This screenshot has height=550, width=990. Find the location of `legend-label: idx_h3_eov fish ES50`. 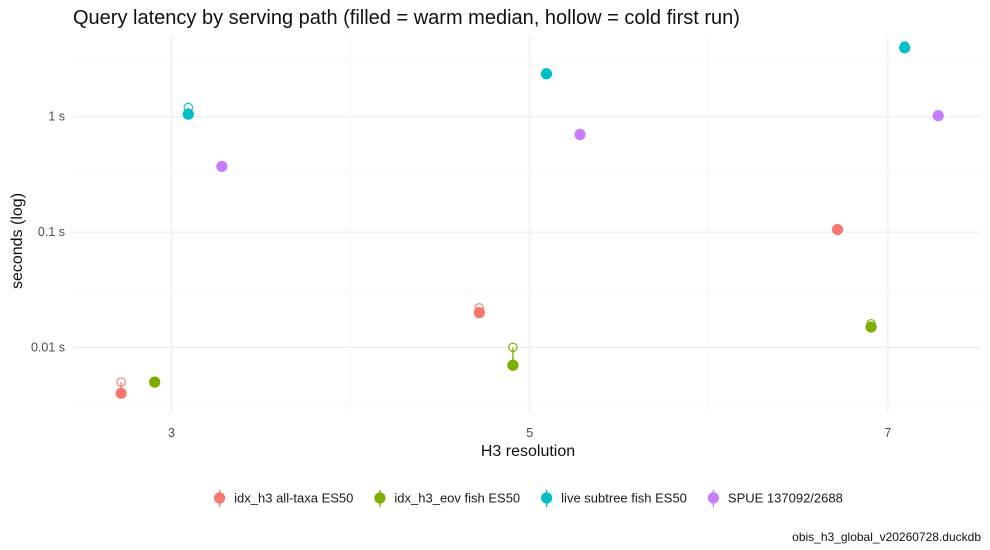

legend-label: idx_h3_eov fish ES50 is located at coordinates (457, 498).